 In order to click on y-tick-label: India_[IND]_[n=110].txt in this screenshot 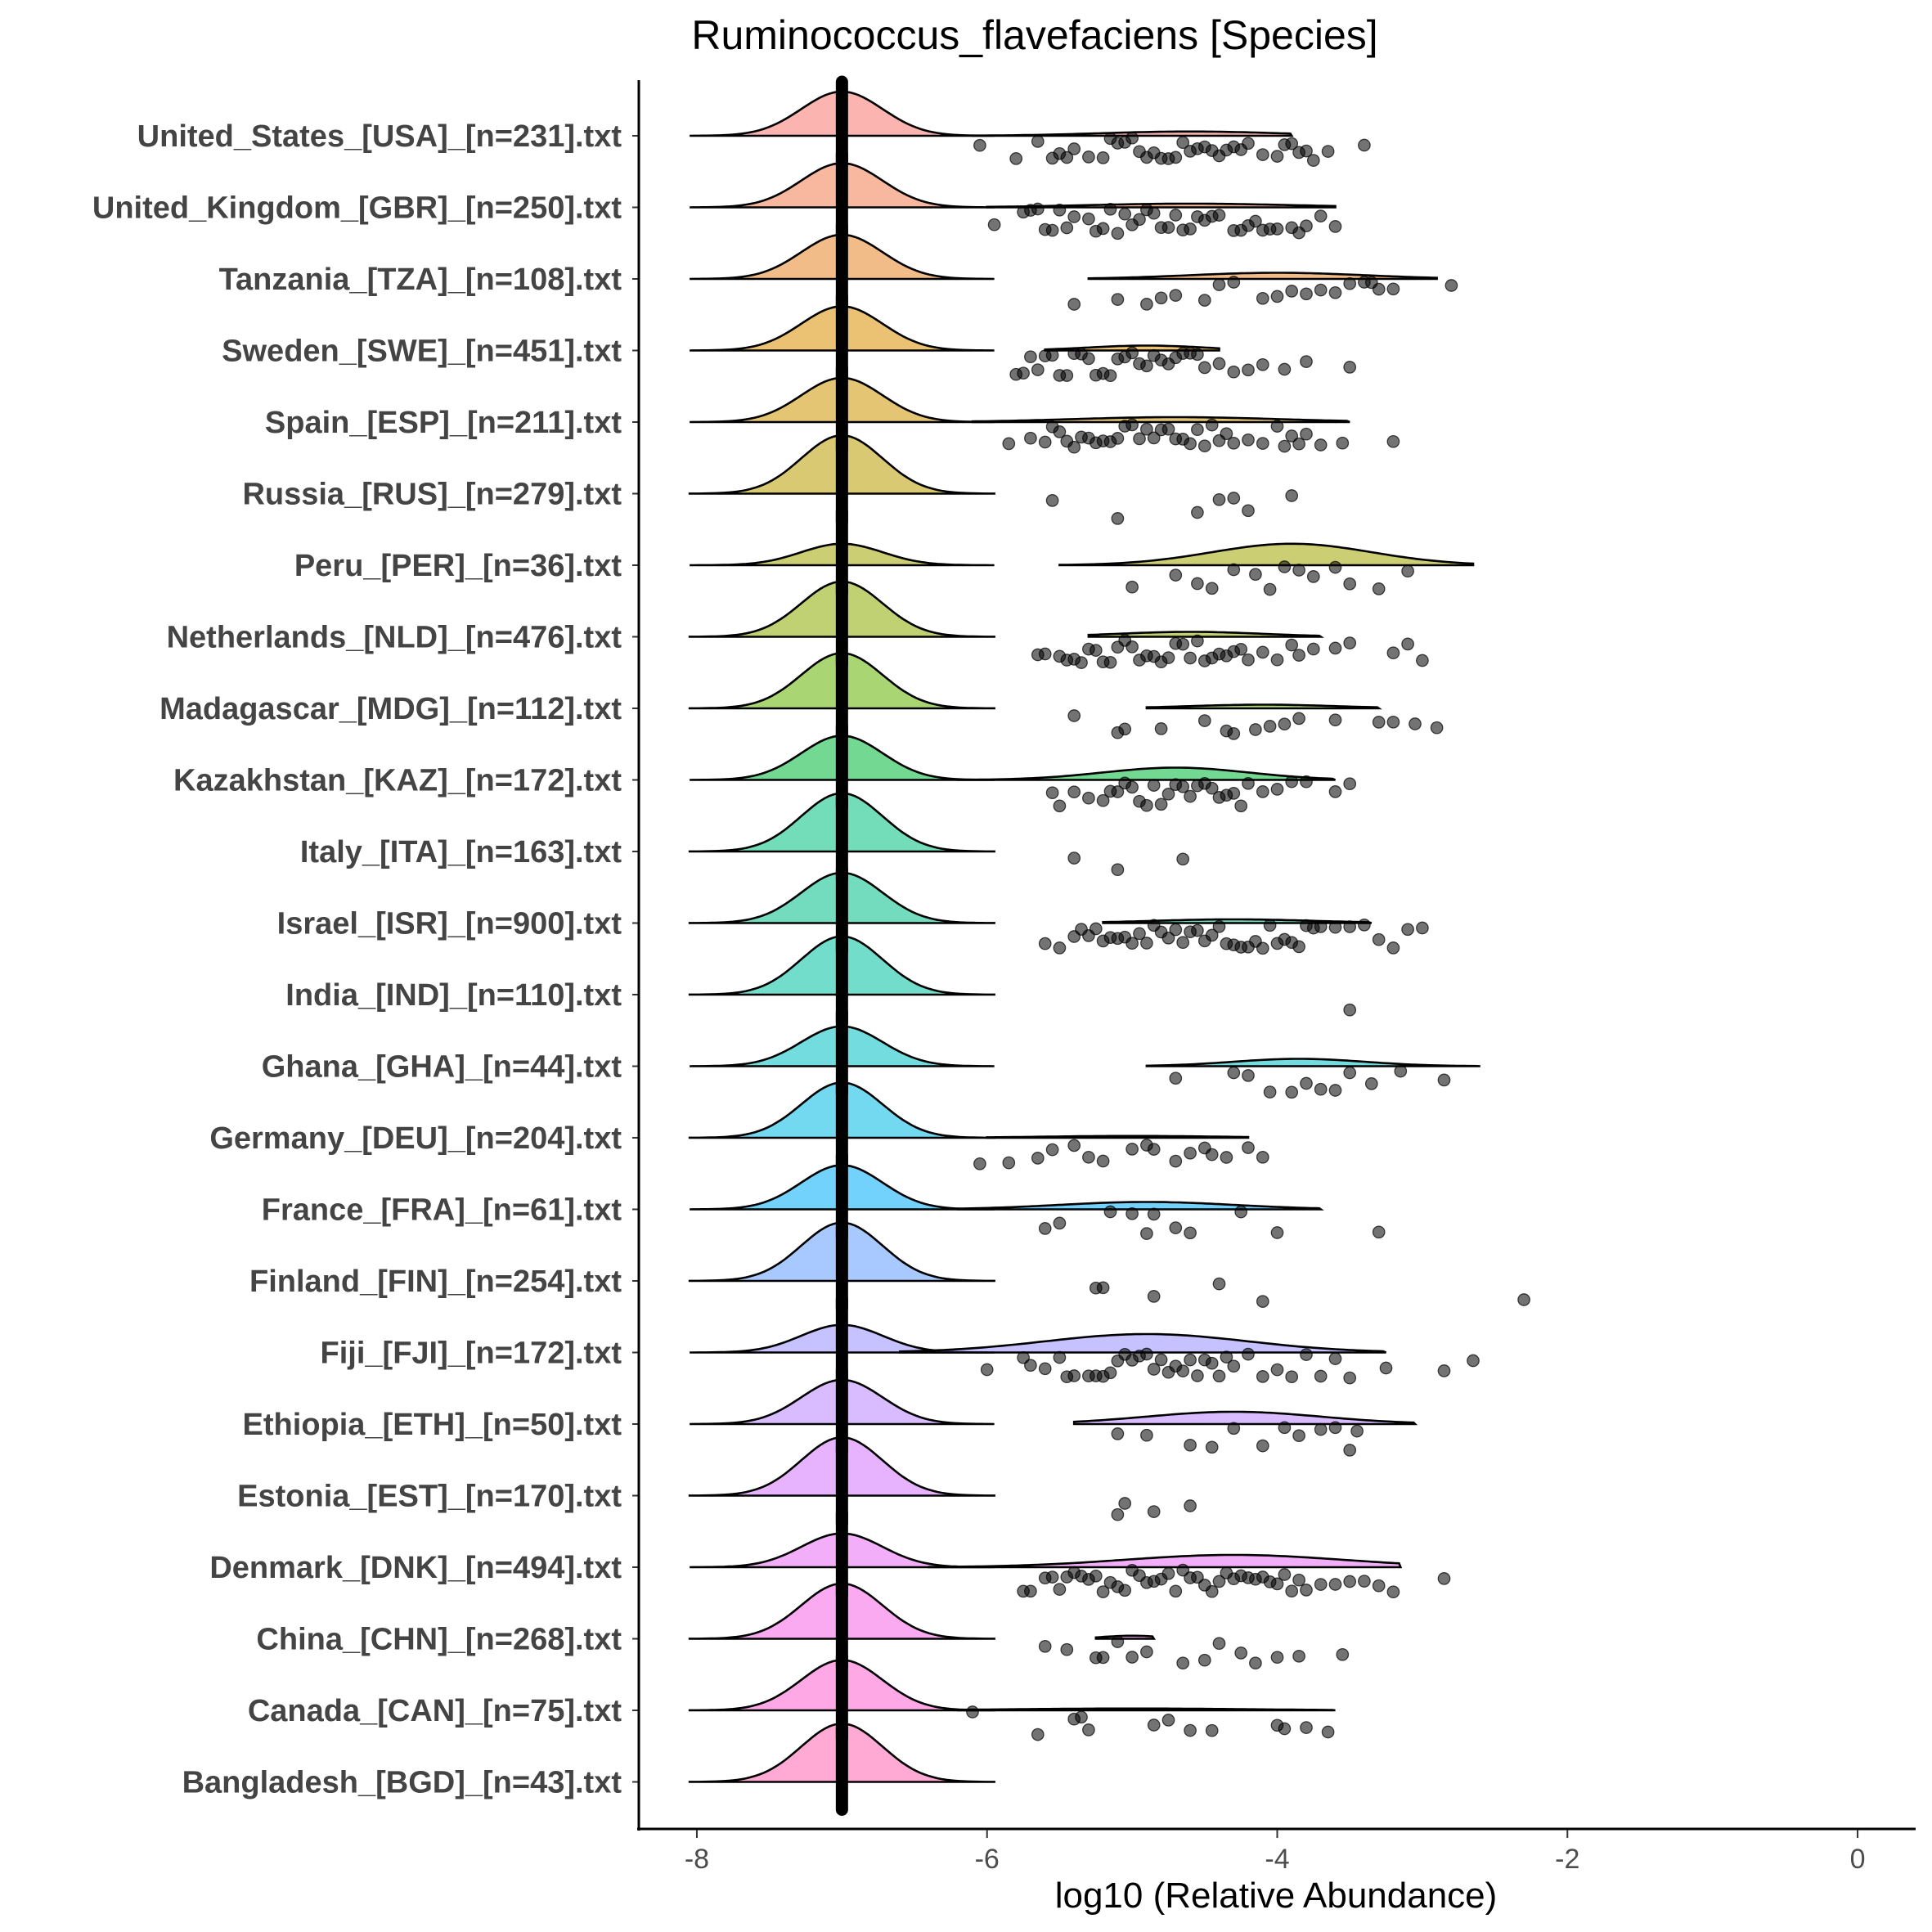, I will do `click(453, 995)`.